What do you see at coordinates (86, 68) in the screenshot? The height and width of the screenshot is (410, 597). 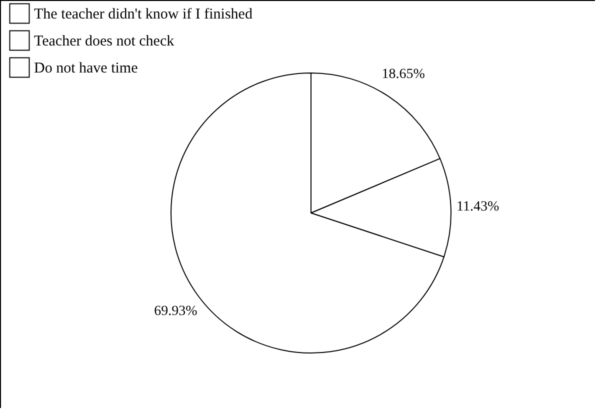 I see `legend-label: Do not have time` at bounding box center [86, 68].